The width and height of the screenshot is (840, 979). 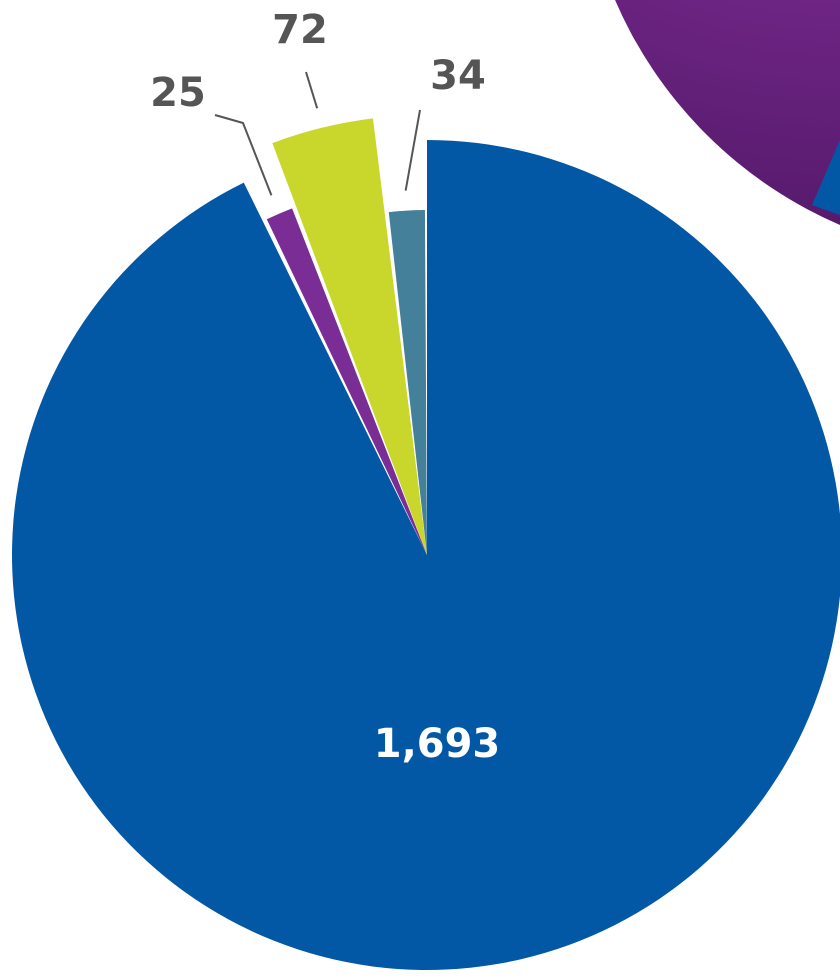 I want to click on data-label: 1,693, so click(x=437, y=744).